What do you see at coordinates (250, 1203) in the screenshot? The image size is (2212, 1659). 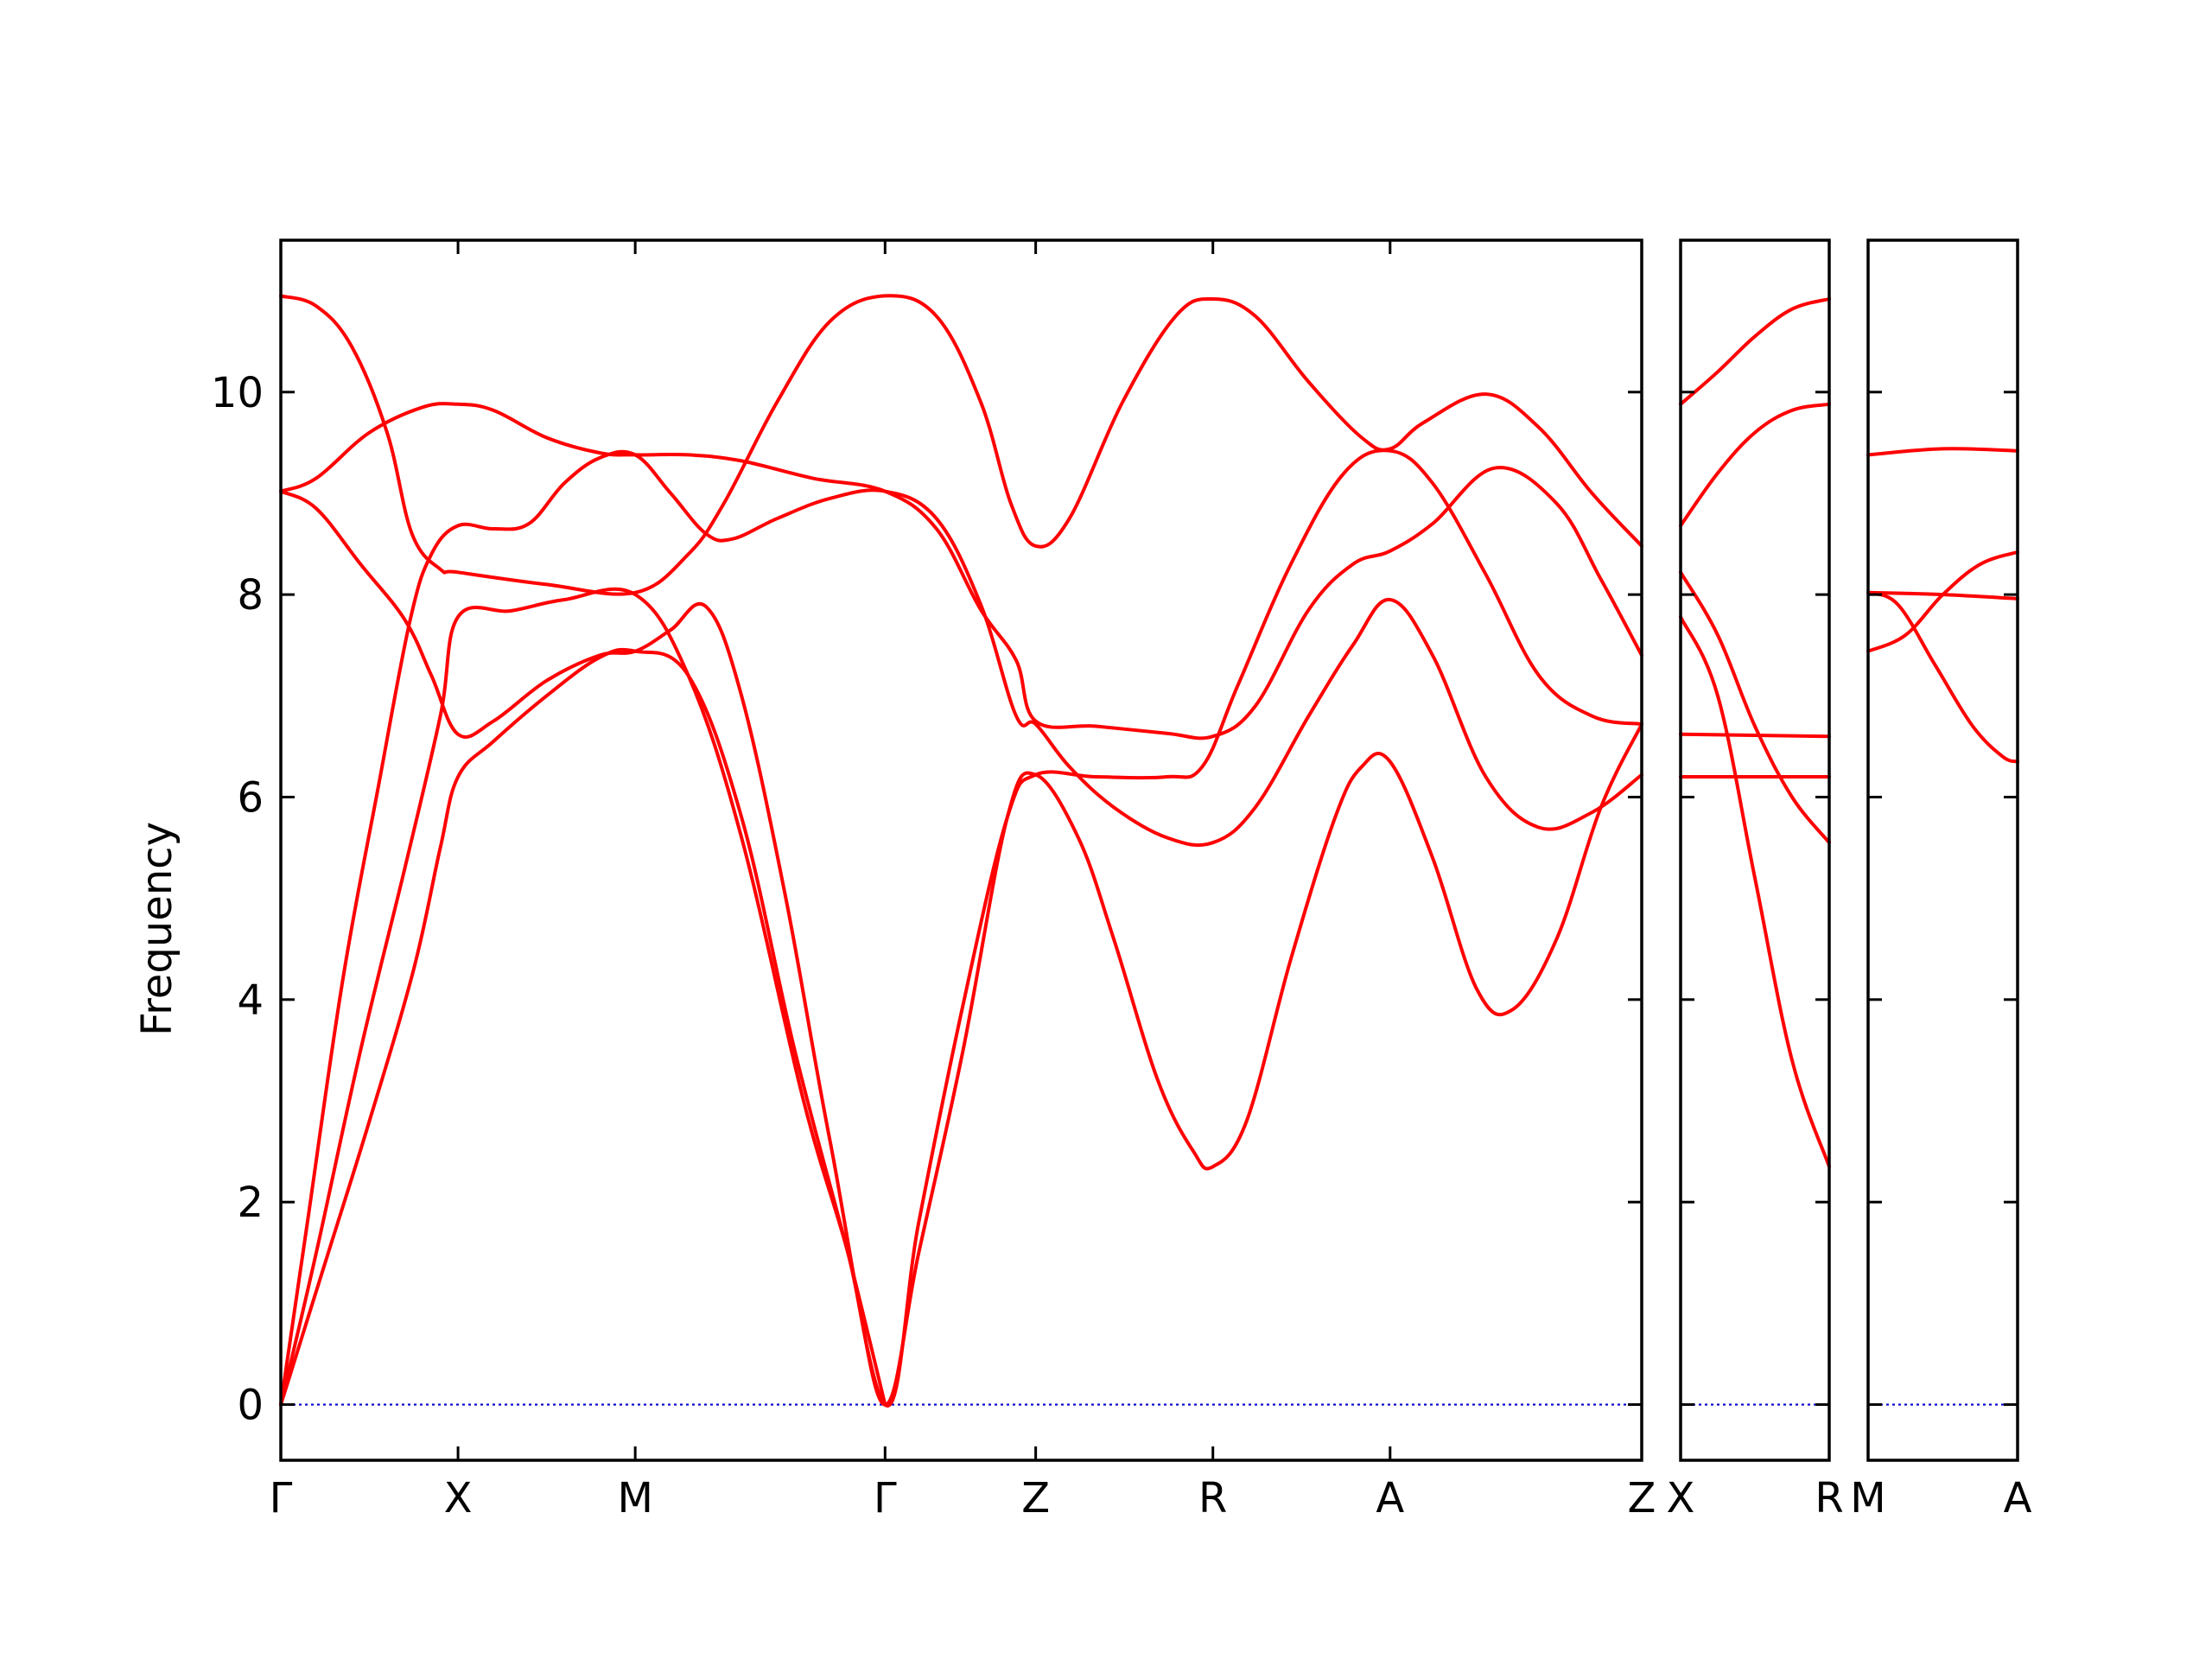 I see `y-tick-label: 2` at bounding box center [250, 1203].